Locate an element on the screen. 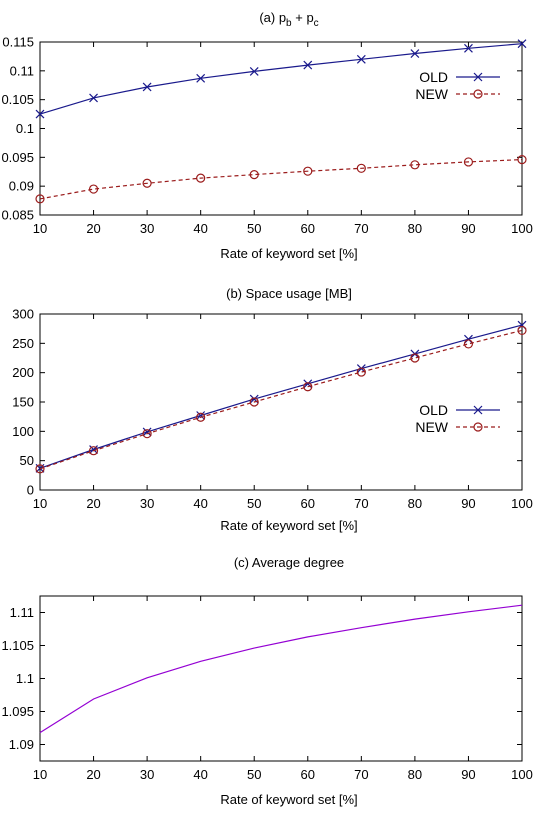 The image size is (538, 814). title-part-p2: p is located at coordinates (309, 17).